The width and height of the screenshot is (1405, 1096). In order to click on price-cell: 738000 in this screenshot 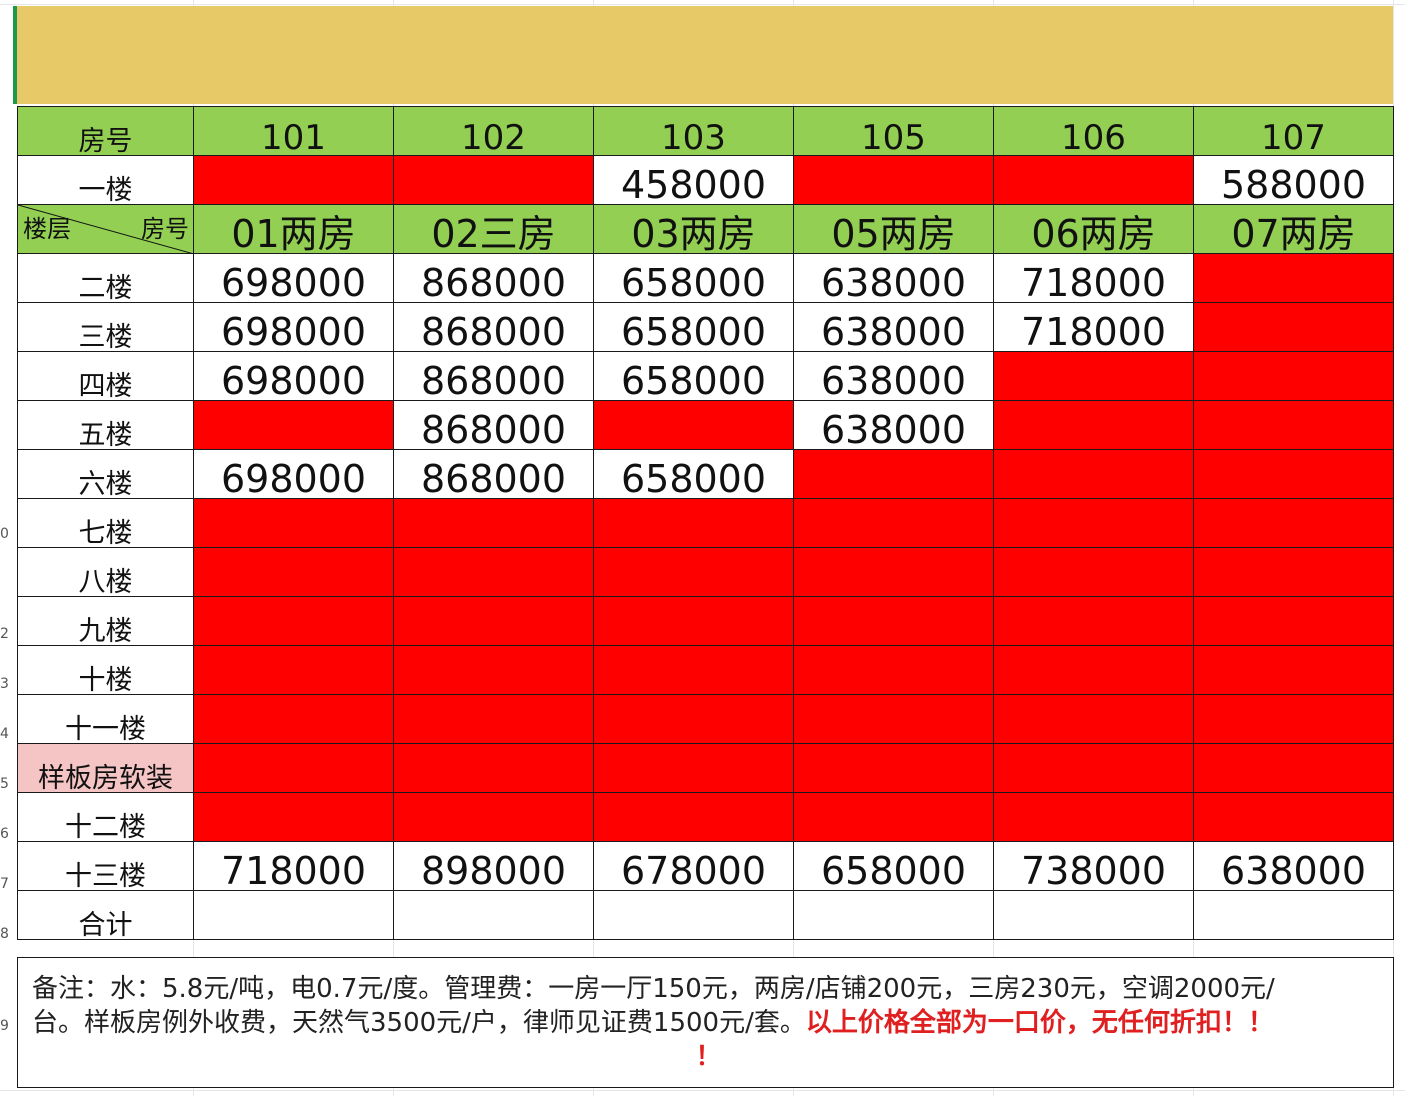, I will do `click(1093, 866)`.